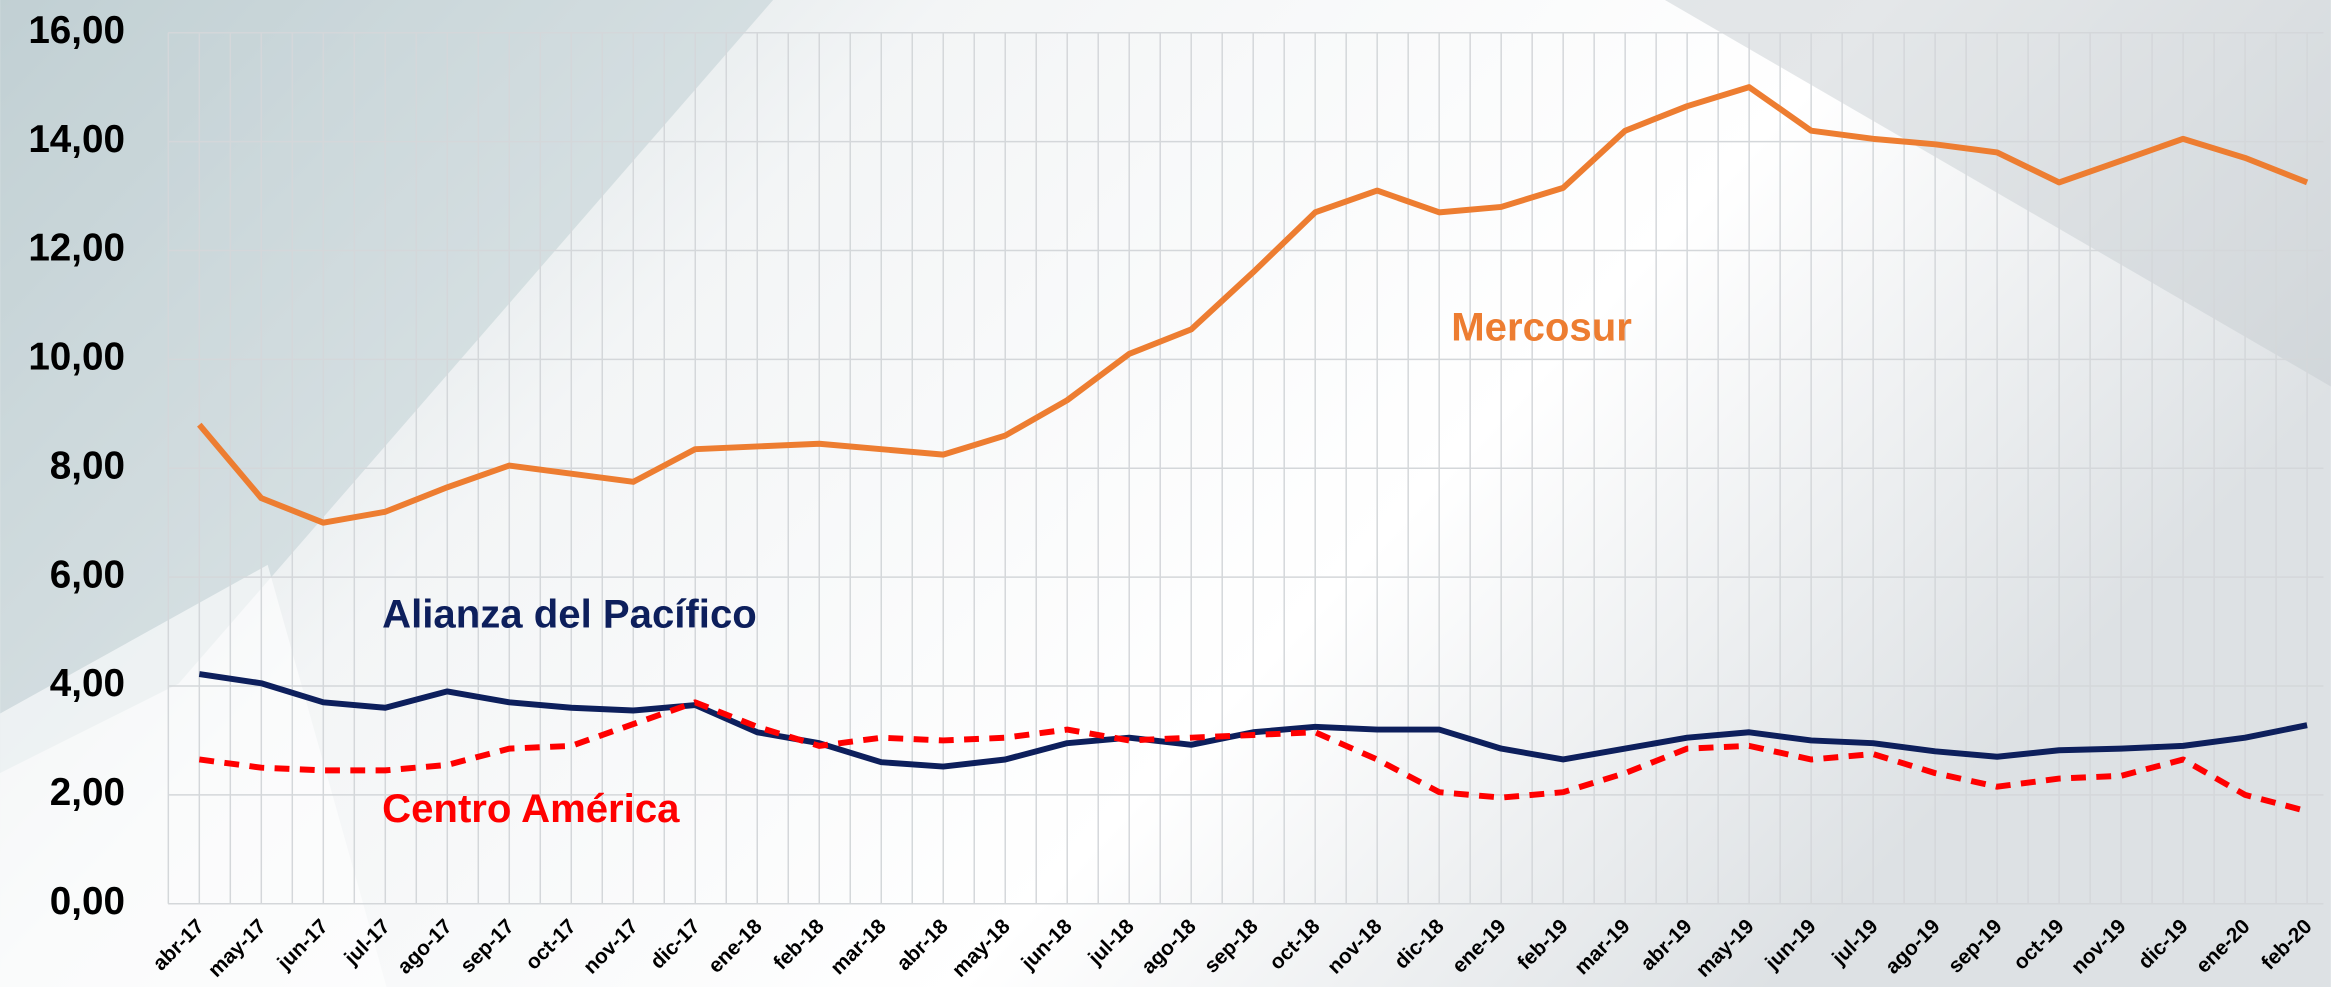 This screenshot has width=2331, height=987. Describe the element at coordinates (531, 808) in the screenshot. I see `series-label: Centro América` at that location.